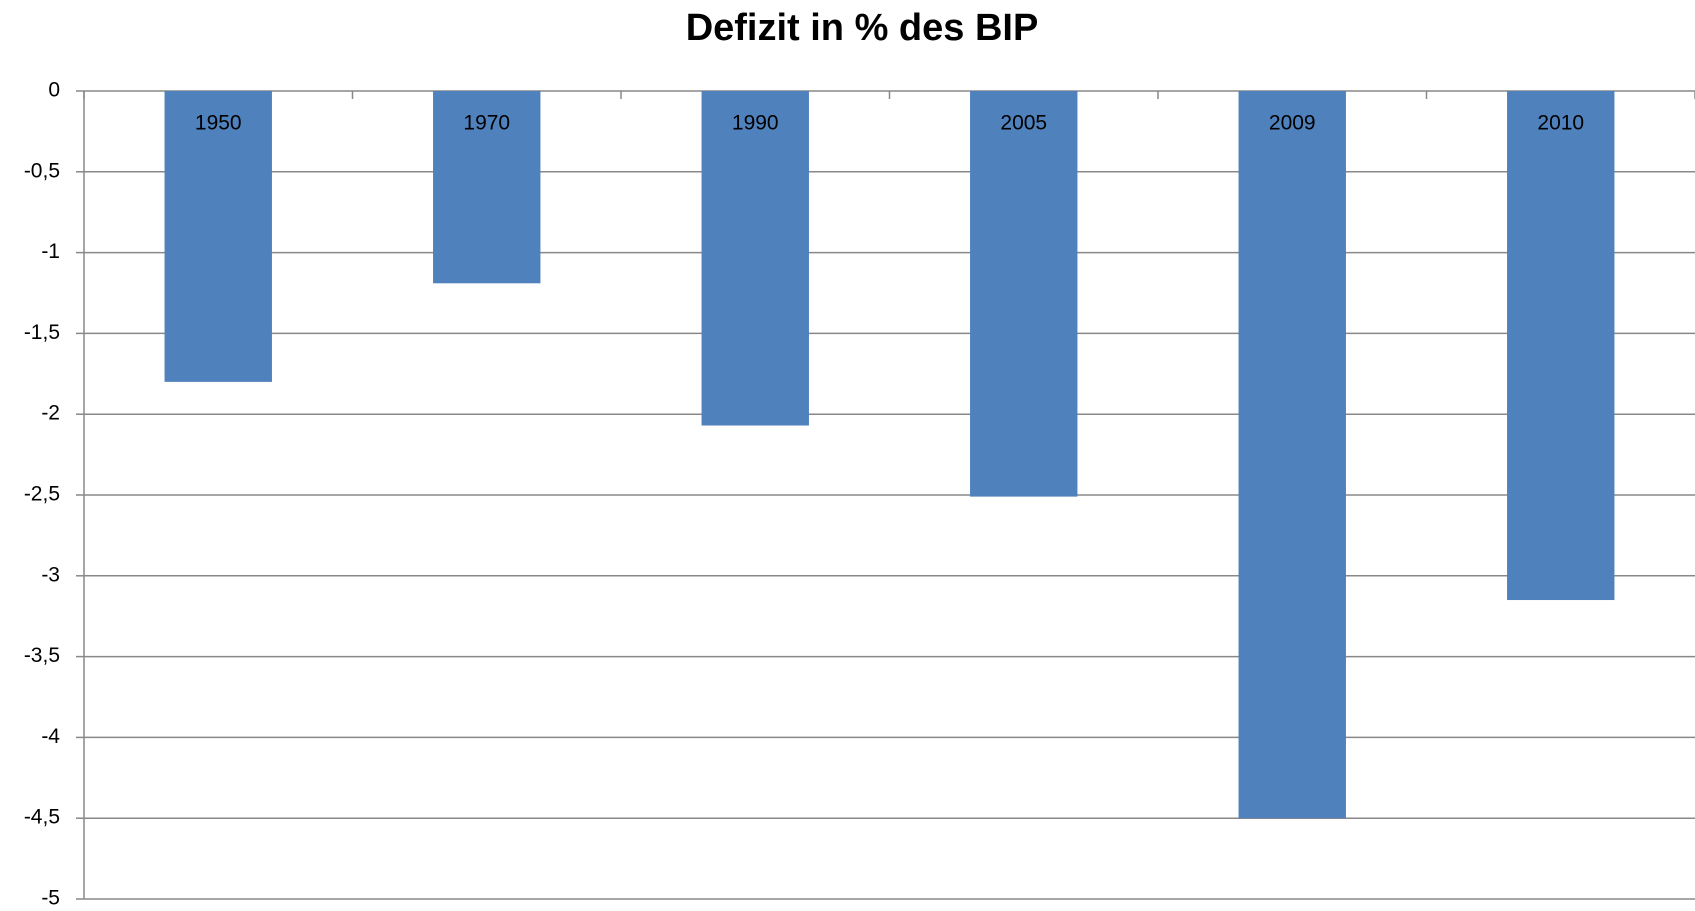 The image size is (1695, 911). I want to click on y-tick-label: -0,5, so click(42, 170).